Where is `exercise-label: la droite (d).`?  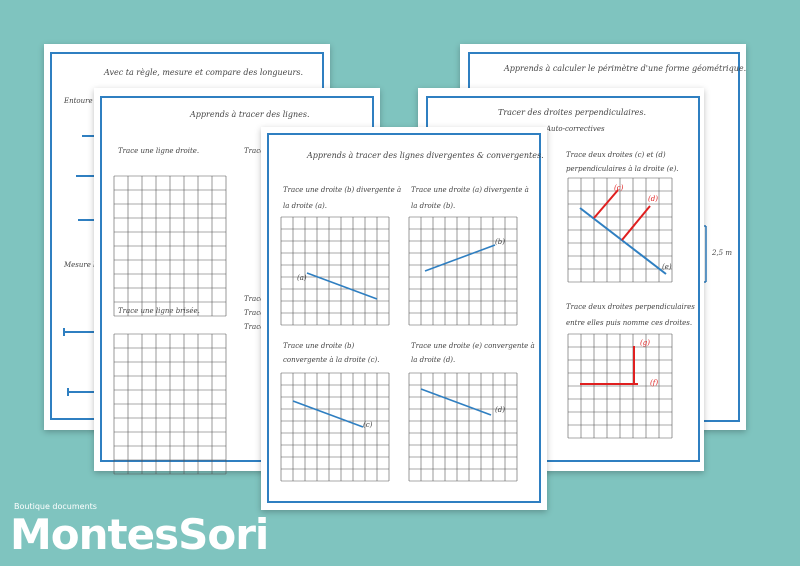 exercise-label: la droite (d). is located at coordinates (433, 360).